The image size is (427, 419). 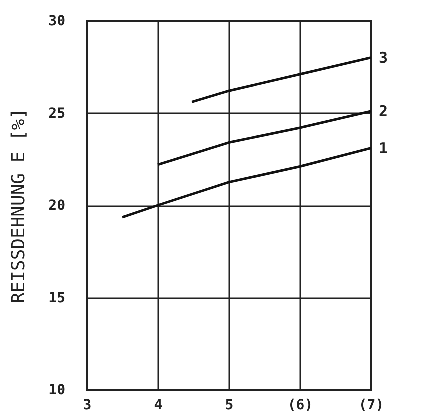 I want to click on series-label: 1, so click(x=383, y=148).